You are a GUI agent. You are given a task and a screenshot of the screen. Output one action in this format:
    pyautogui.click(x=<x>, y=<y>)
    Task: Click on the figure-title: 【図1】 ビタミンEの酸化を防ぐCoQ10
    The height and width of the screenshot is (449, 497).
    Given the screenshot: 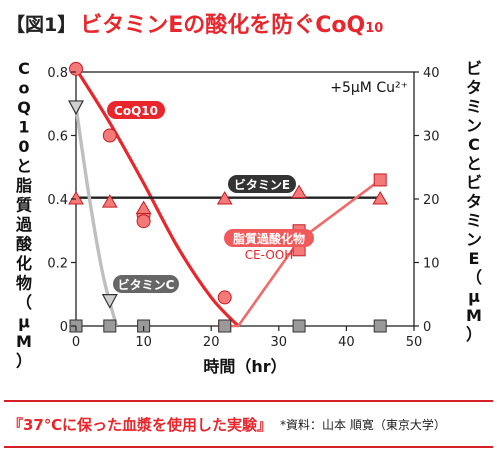 What is the action you would take?
    pyautogui.click(x=249, y=23)
    